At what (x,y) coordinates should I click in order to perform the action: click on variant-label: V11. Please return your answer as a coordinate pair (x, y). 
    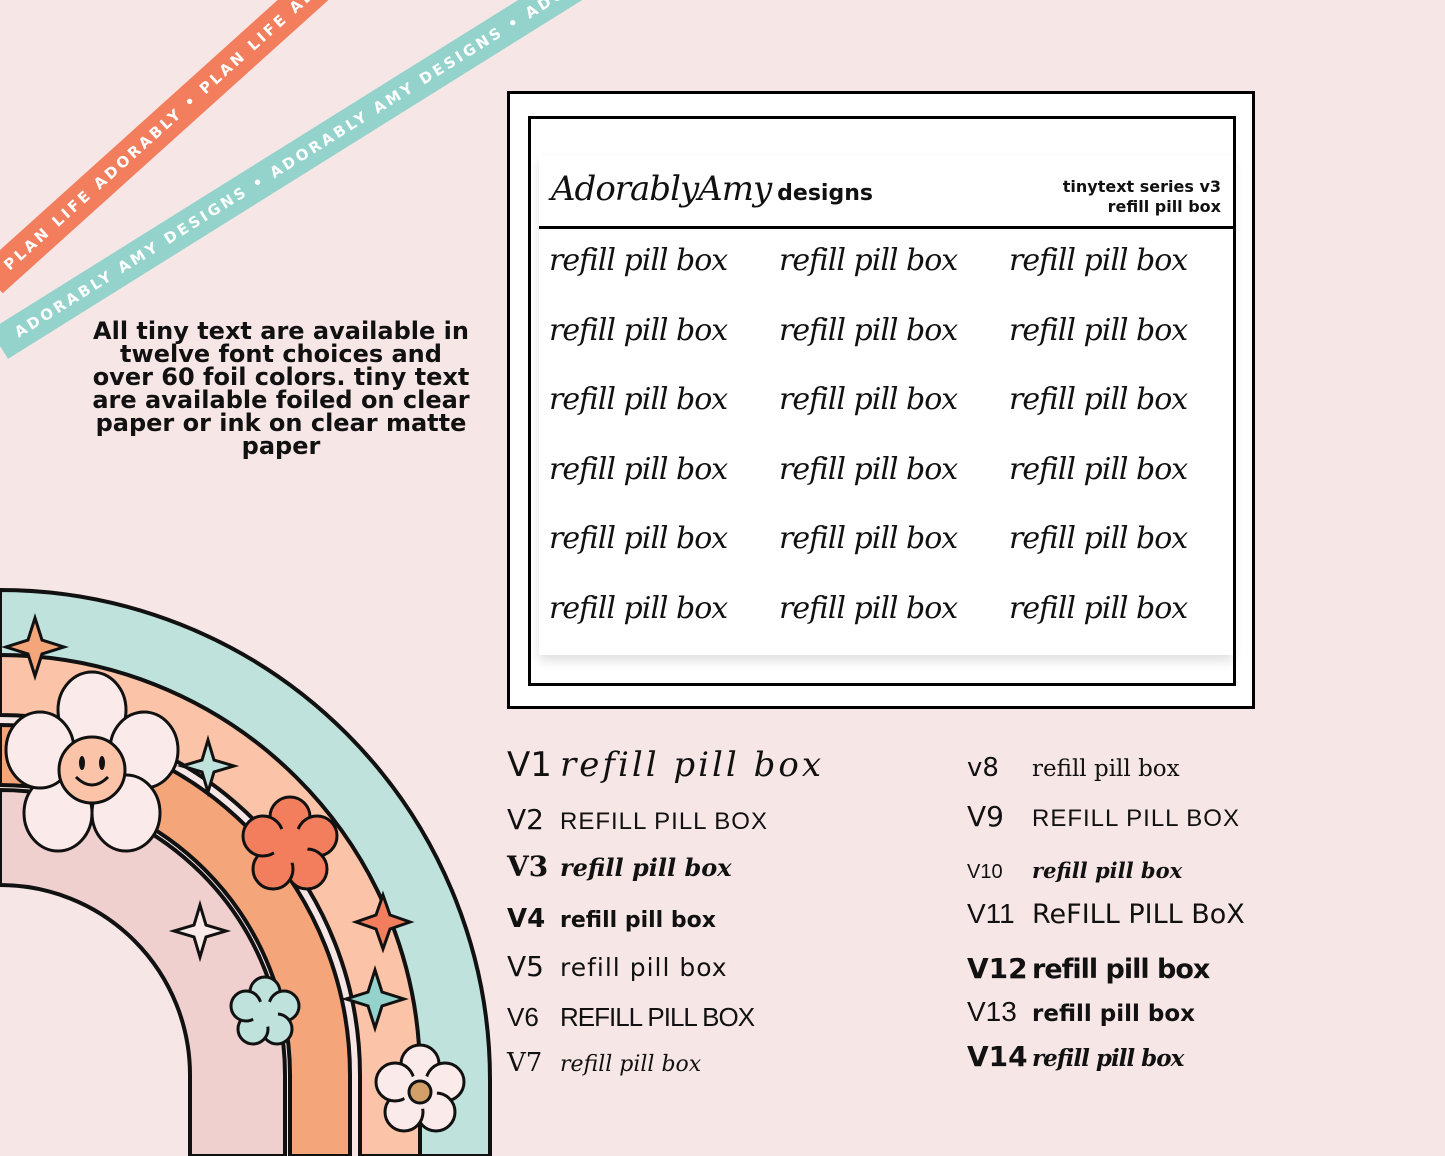
    Looking at the image, I should click on (991, 913).